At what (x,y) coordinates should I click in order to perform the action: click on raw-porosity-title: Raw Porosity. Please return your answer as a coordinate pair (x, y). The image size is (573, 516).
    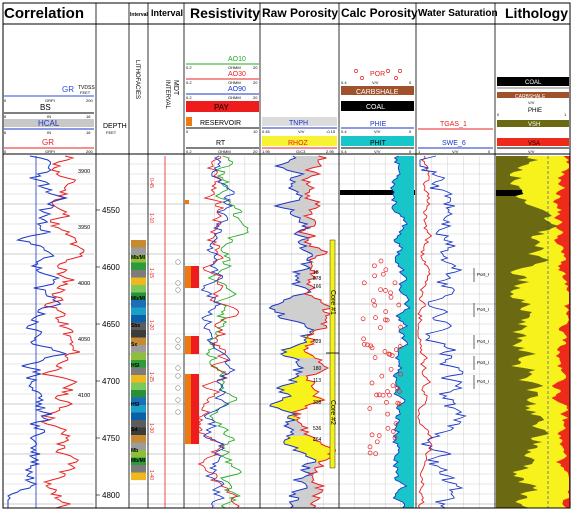
    Looking at the image, I should click on (300, 13).